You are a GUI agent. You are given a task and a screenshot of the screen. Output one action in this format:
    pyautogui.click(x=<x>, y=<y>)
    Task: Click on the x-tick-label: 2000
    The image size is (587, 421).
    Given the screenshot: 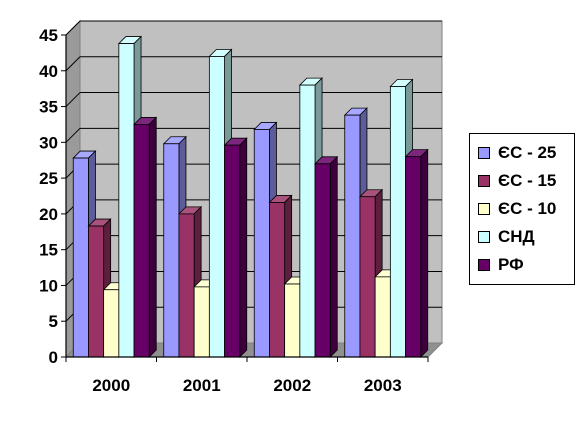 What is the action you would take?
    pyautogui.click(x=111, y=385)
    